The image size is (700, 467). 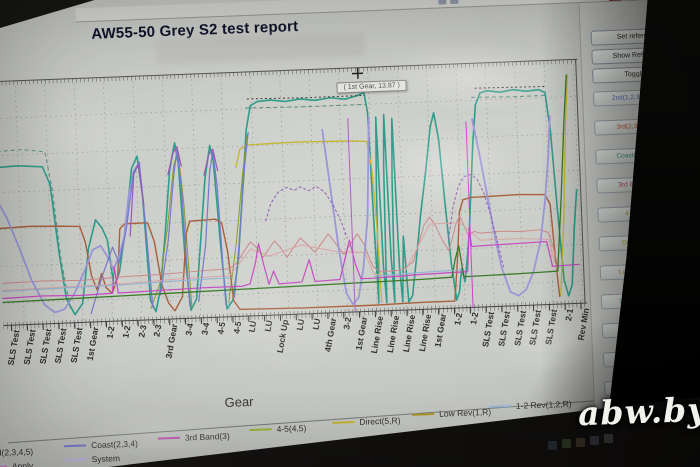 What do you see at coordinates (638, 411) in the screenshot?
I see `watermark: abw.by` at bounding box center [638, 411].